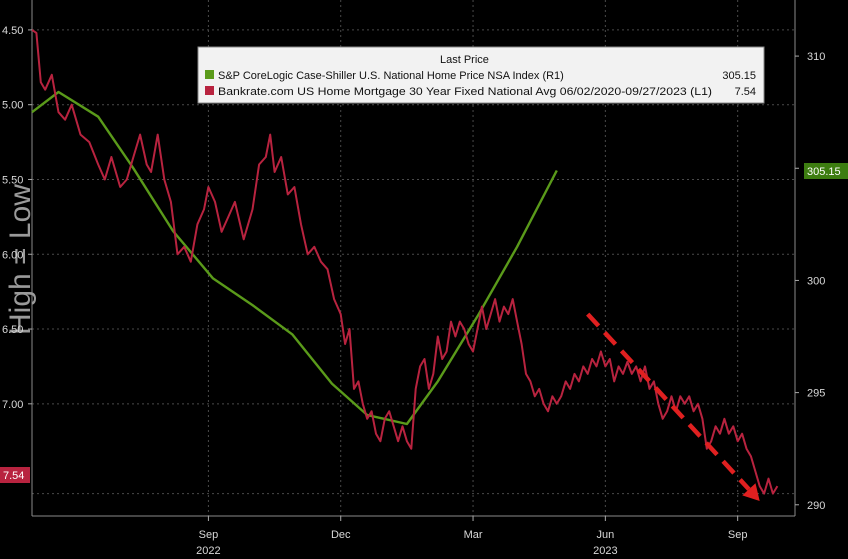  I want to click on right-tick-label-2: 300, so click(816, 281).